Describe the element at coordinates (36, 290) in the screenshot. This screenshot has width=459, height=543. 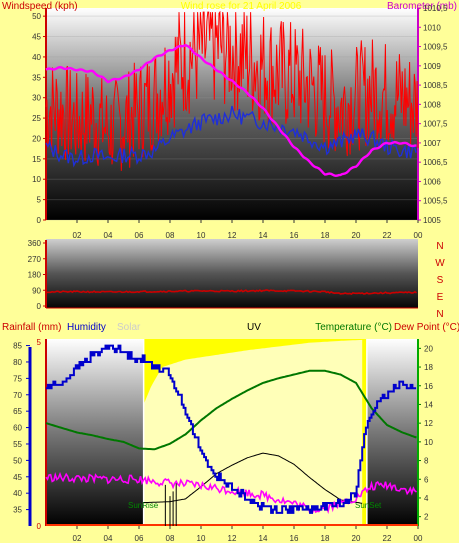
I see `dir-tick-label: 90` at that location.